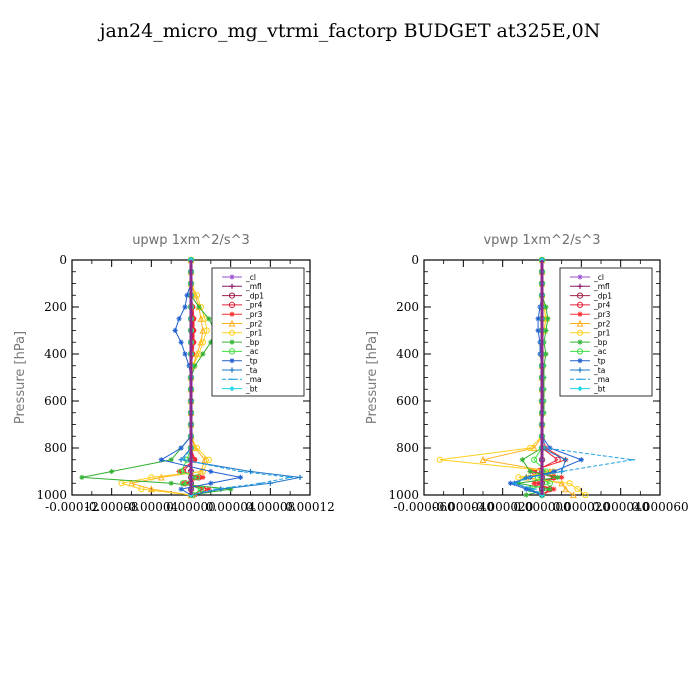 The height and width of the screenshot is (700, 700). I want to click on x-tick-label: -0.000040, so click(463, 507).